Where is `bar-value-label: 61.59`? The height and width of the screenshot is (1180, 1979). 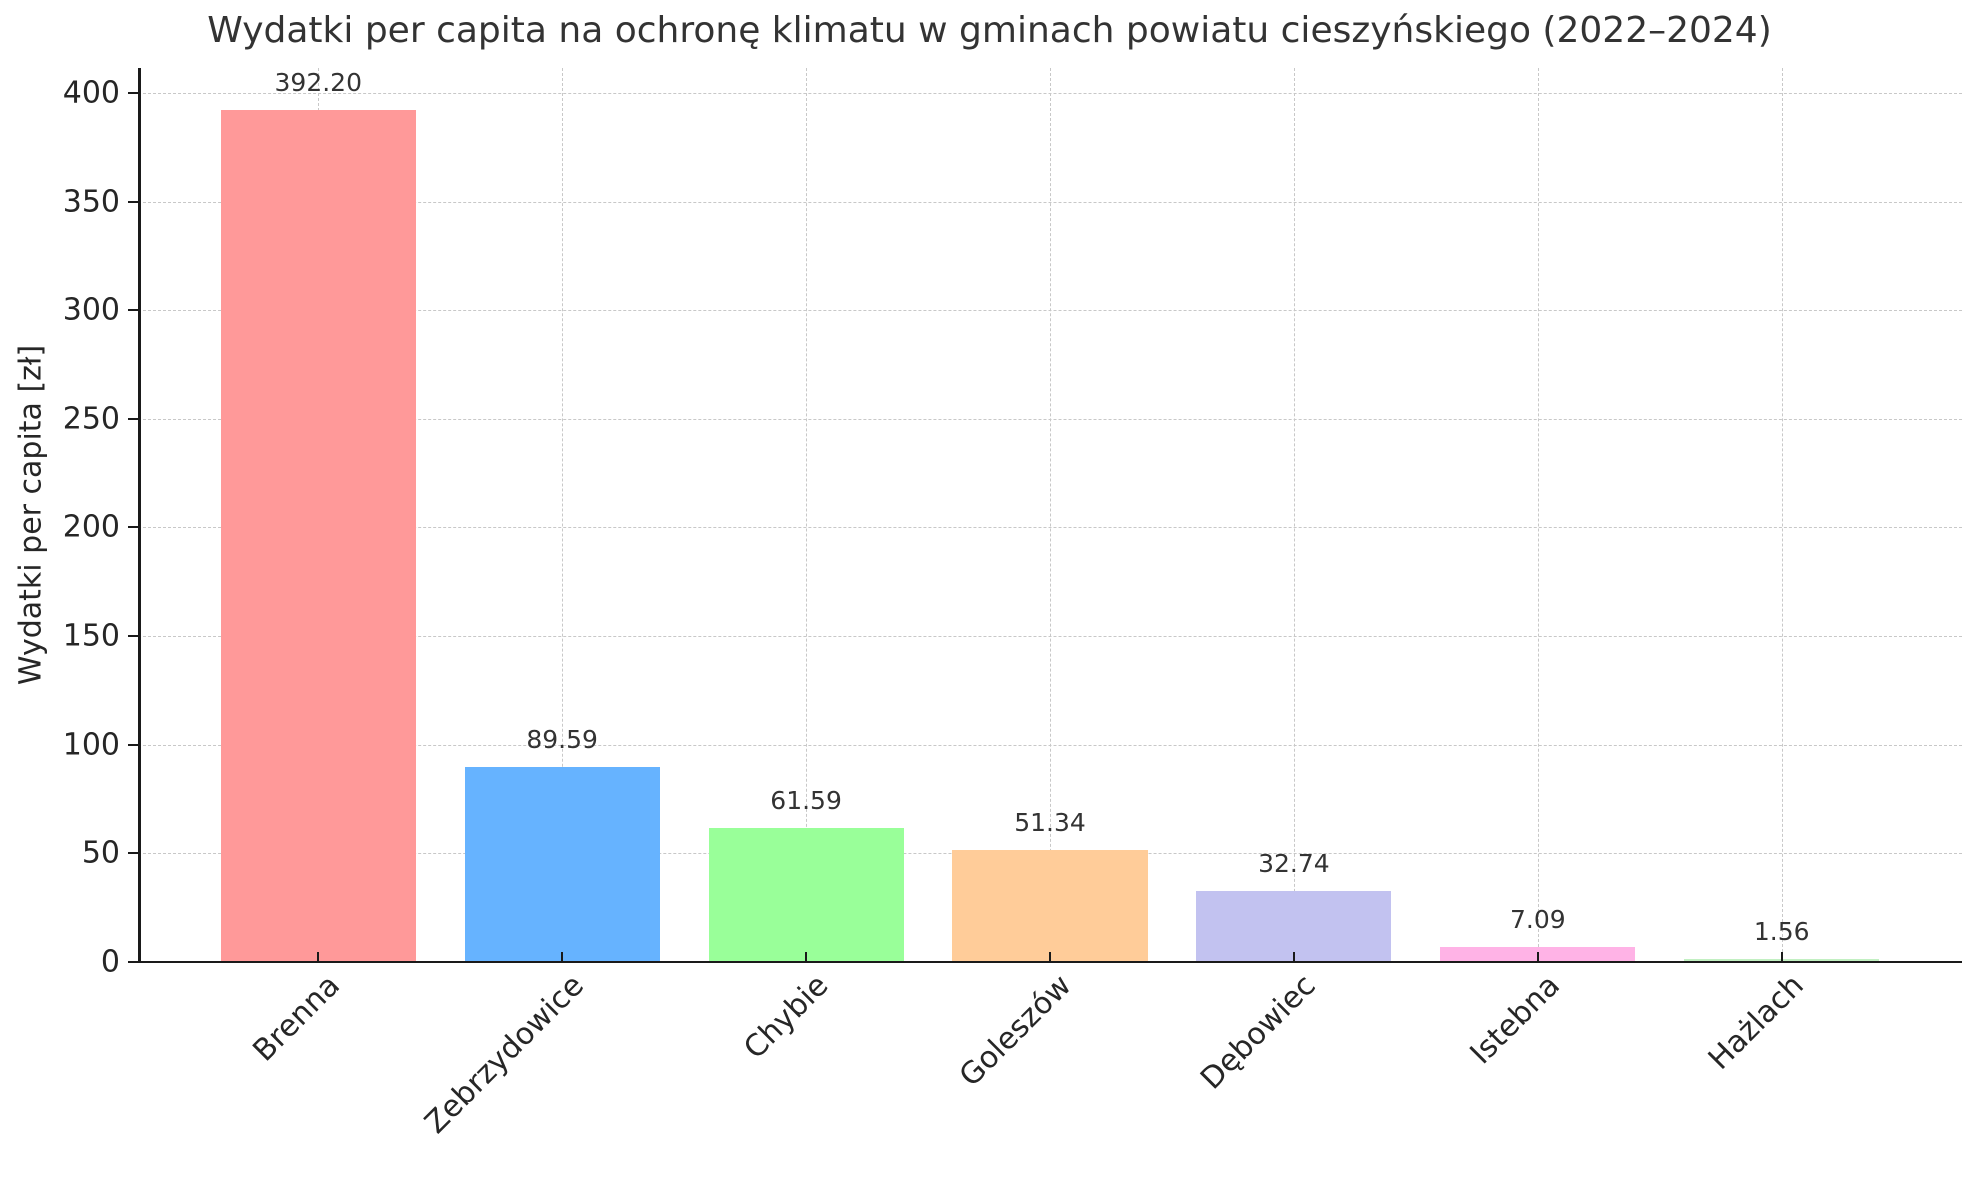 bar-value-label: 61.59 is located at coordinates (806, 801).